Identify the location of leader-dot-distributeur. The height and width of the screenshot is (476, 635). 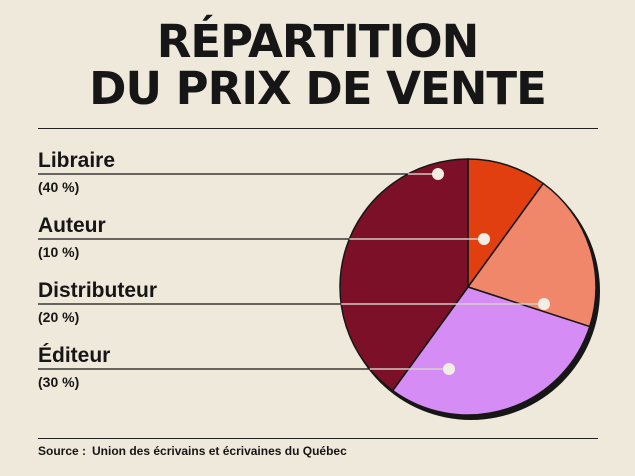
(544, 304).